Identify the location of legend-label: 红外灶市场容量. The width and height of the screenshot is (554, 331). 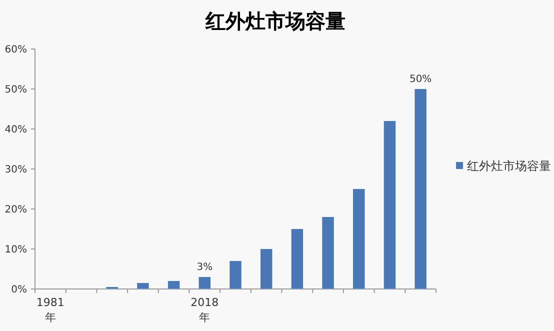
(509, 166).